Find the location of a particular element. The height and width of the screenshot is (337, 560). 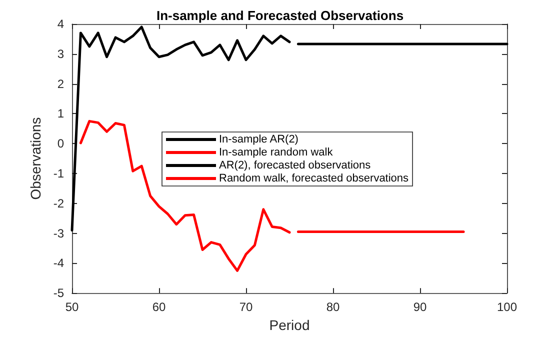

y-tick-label: 4 is located at coordinates (60, 24).